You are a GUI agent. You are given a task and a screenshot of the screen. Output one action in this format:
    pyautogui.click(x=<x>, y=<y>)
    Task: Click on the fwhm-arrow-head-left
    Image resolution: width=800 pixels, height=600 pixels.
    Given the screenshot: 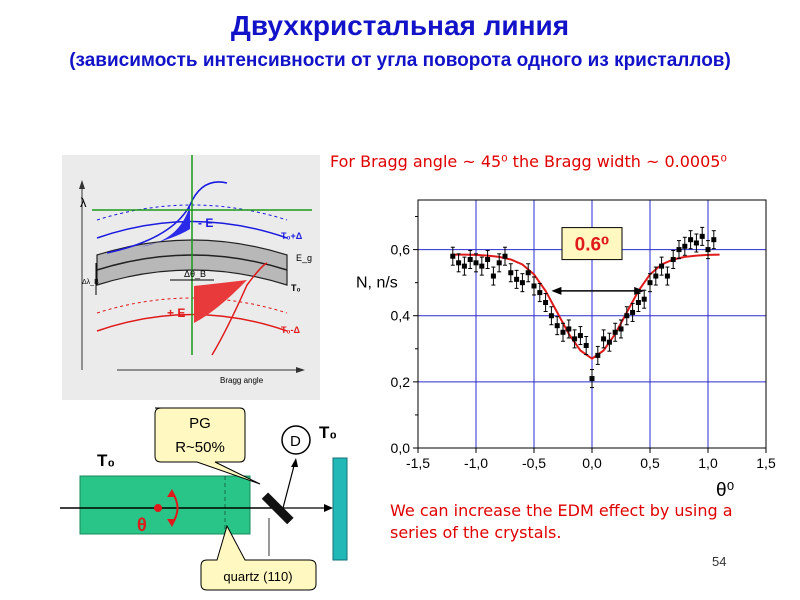 What is the action you would take?
    pyautogui.click(x=556, y=290)
    